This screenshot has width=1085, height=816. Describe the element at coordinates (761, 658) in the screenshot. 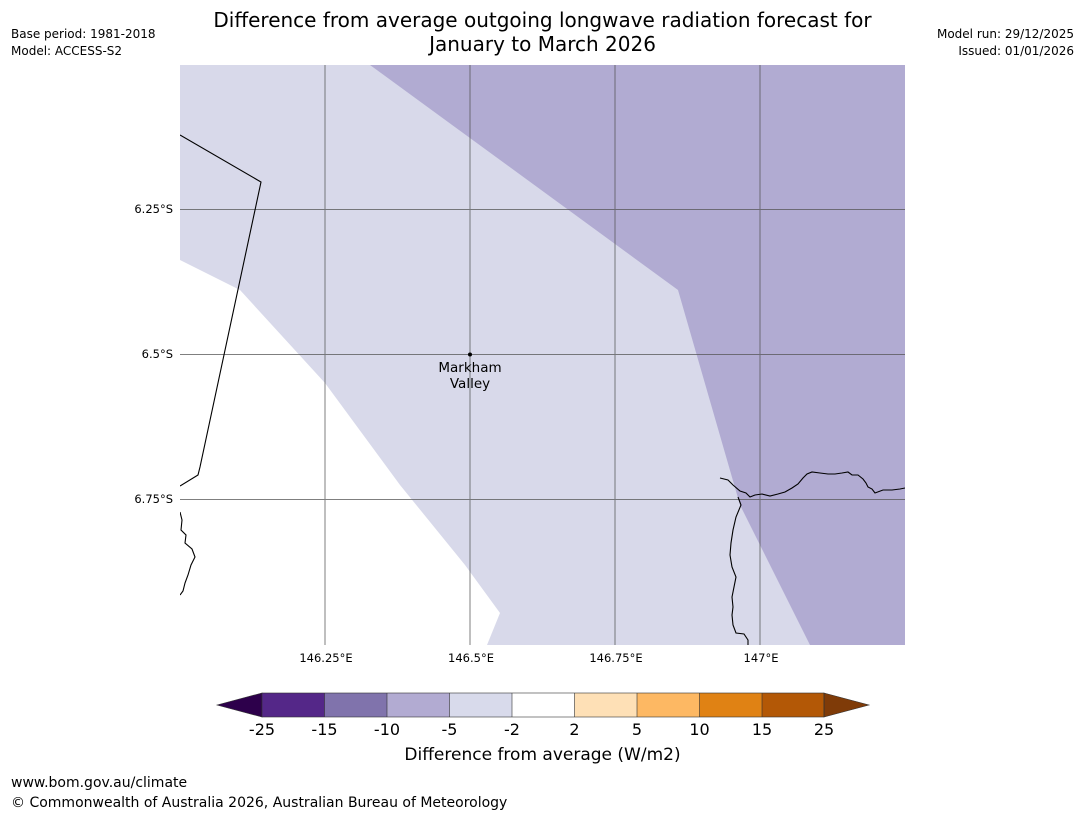

I see `lon-label-147: 147°E` at that location.